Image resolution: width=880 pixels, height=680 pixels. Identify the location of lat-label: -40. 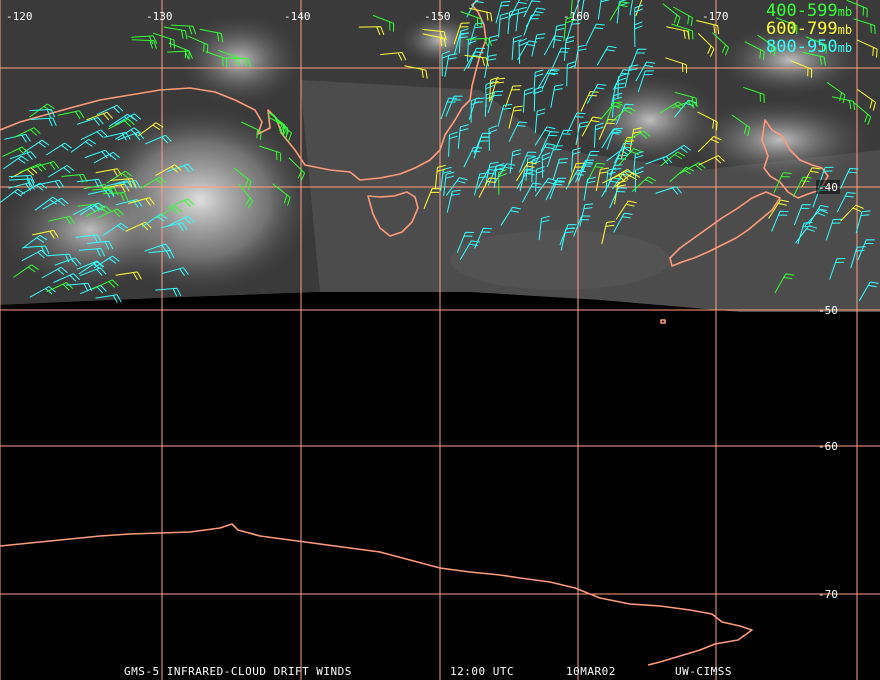
(828, 187).